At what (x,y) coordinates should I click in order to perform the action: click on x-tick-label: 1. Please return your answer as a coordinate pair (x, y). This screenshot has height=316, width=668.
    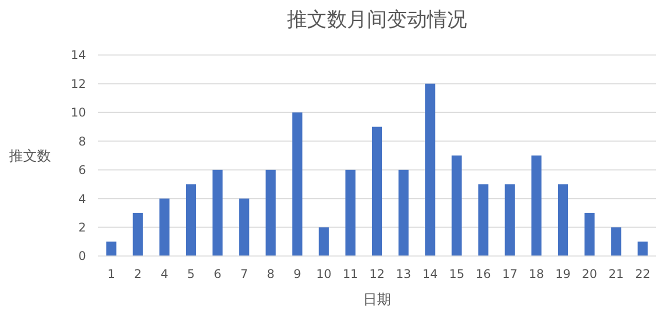
    Looking at the image, I should click on (111, 274).